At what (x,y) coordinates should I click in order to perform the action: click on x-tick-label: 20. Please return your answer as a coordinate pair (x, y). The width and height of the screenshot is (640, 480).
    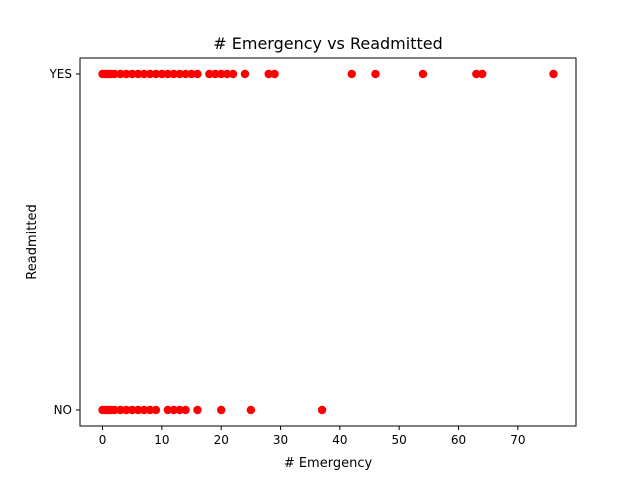
    Looking at the image, I should click on (221, 440).